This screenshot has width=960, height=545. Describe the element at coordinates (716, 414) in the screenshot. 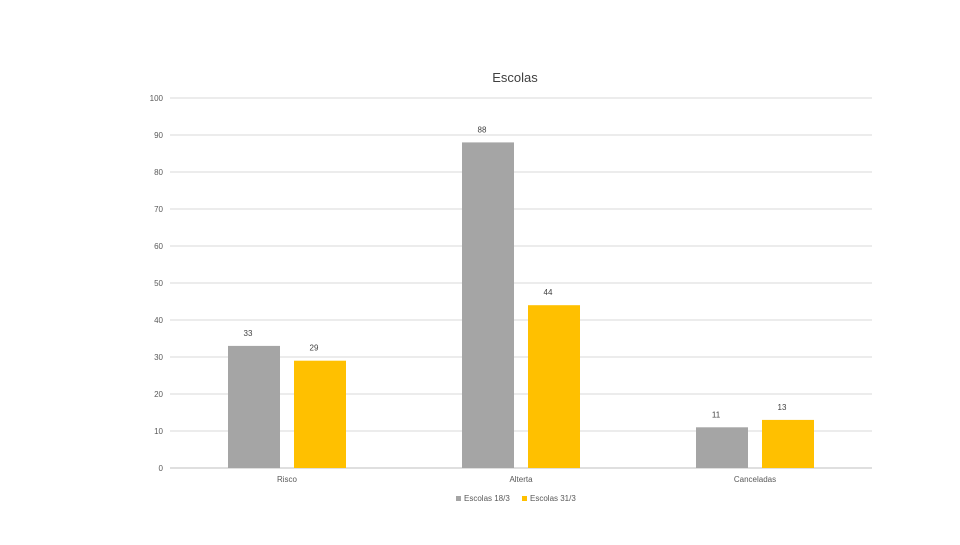

I see `data-label: 11` at that location.